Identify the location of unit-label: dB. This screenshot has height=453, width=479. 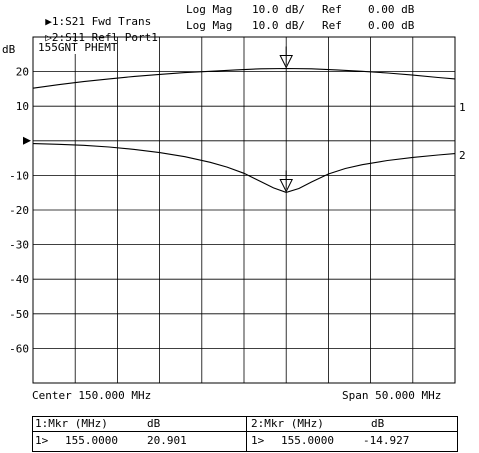
(9, 49).